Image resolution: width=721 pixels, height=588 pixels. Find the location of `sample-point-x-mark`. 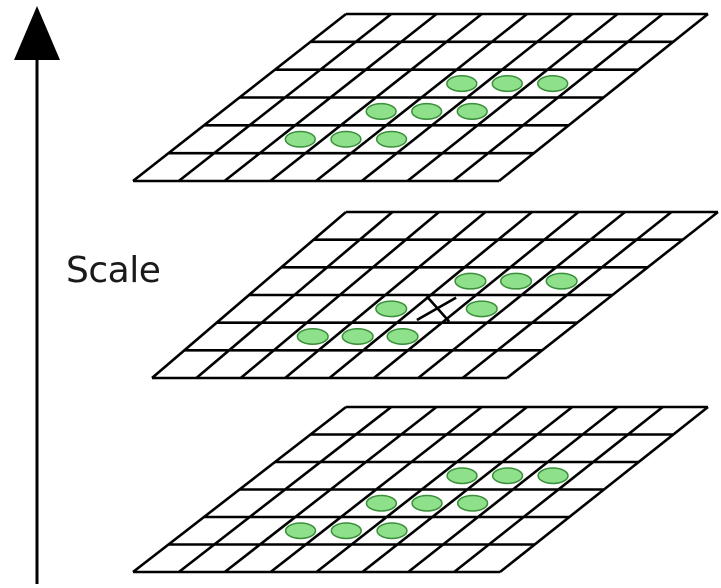

sample-point-x-mark is located at coordinates (436, 309).